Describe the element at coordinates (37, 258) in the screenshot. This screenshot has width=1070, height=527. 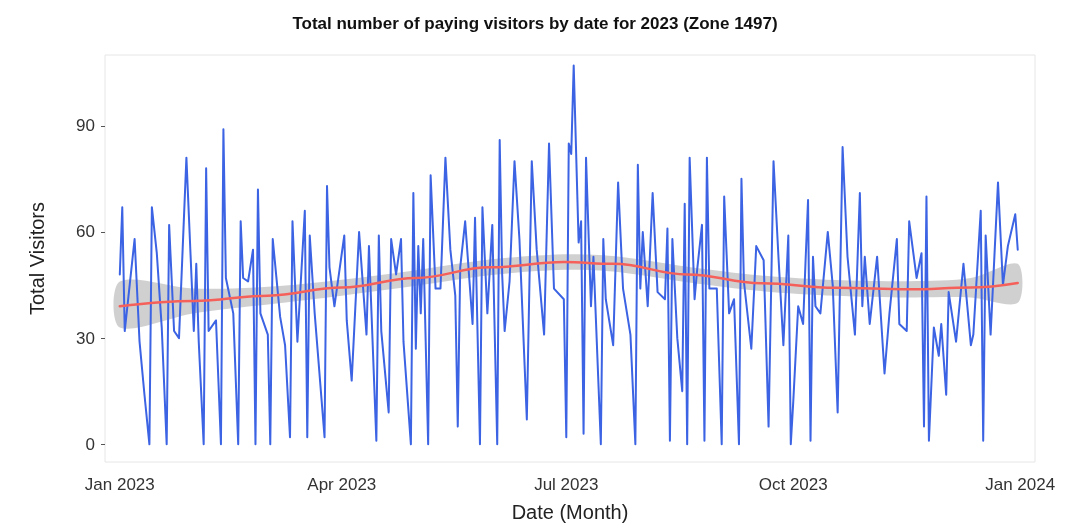
I see `y-axis-title: Total Visitors` at that location.